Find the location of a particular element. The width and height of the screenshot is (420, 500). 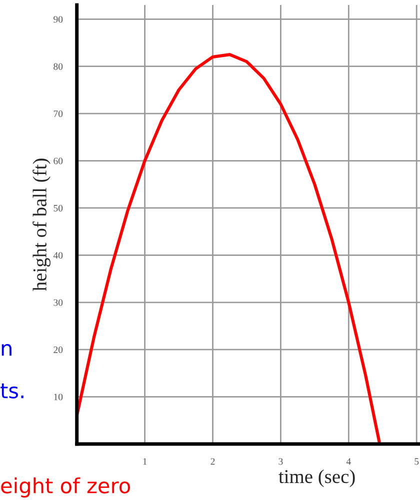

y-tick-label: 60 is located at coordinates (58, 161).